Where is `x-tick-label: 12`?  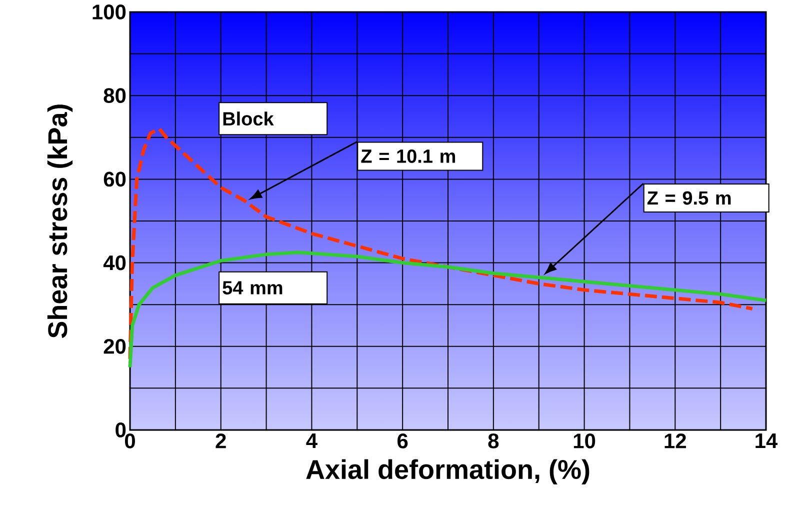
x-tick-label: 12 is located at coordinates (675, 441).